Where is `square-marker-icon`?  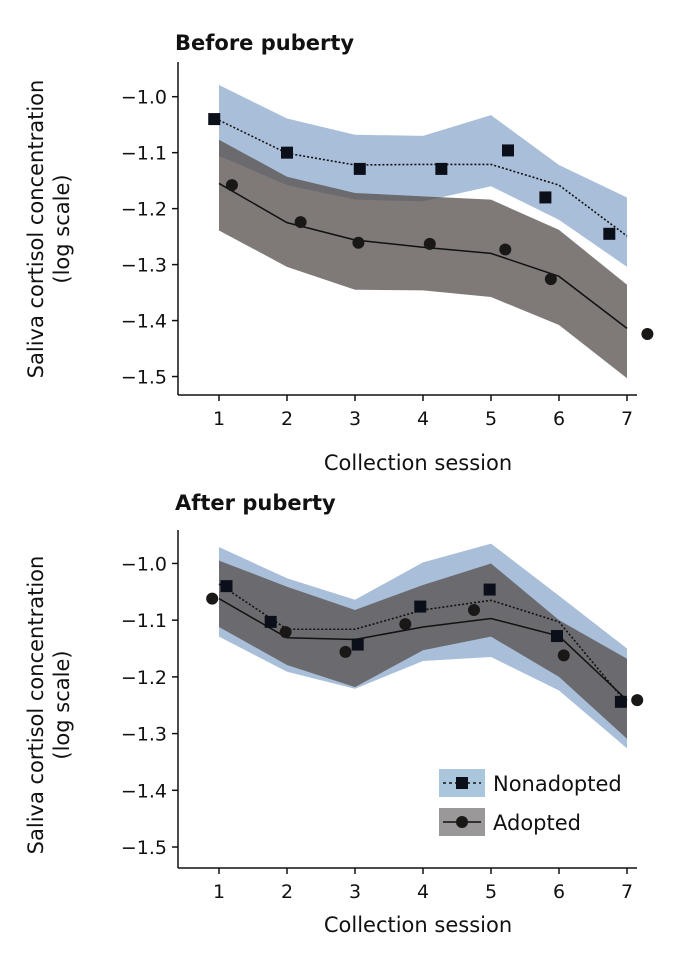 square-marker-icon is located at coordinates (462, 783).